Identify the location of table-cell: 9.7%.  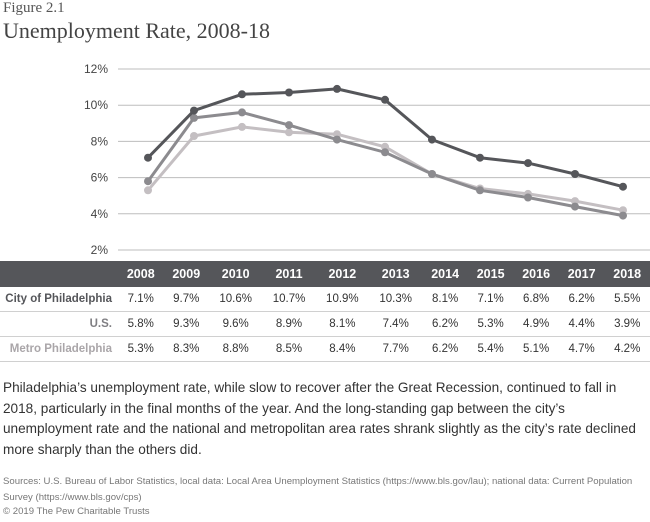
(186, 299).